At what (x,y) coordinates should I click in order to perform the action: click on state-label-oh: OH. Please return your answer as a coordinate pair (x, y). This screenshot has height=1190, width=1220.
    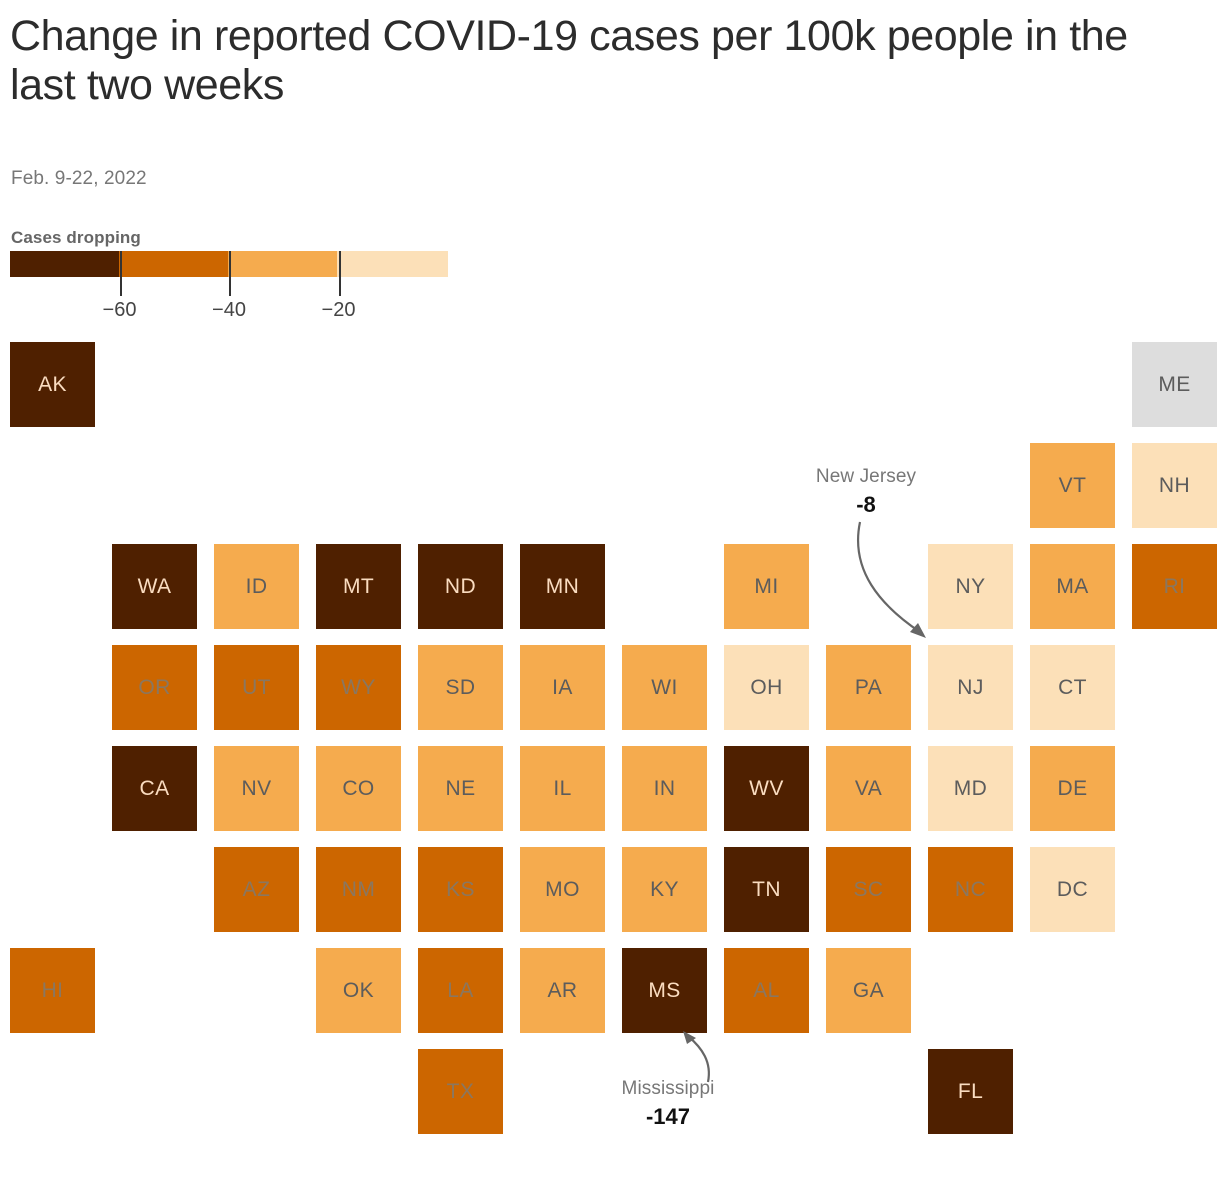
    Looking at the image, I should click on (766, 687).